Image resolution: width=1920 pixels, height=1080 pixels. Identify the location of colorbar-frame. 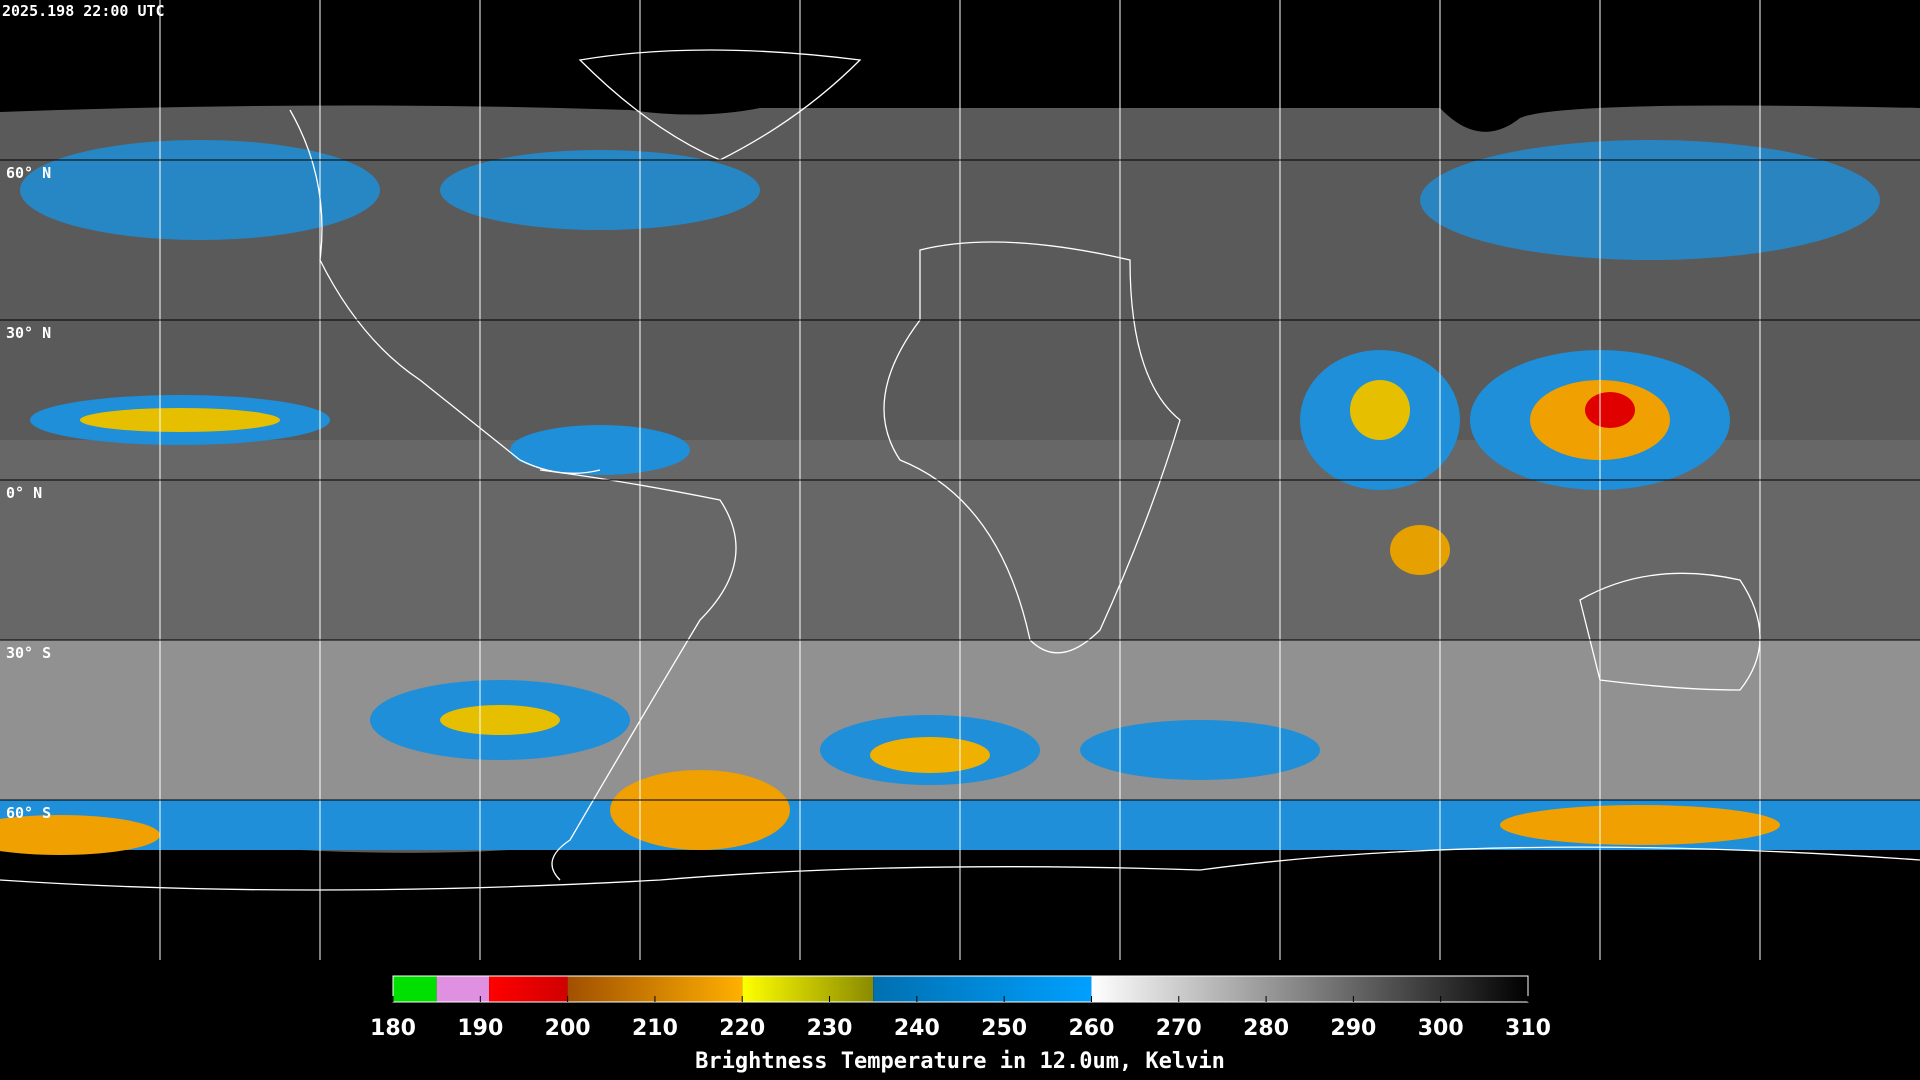
(960, 989).